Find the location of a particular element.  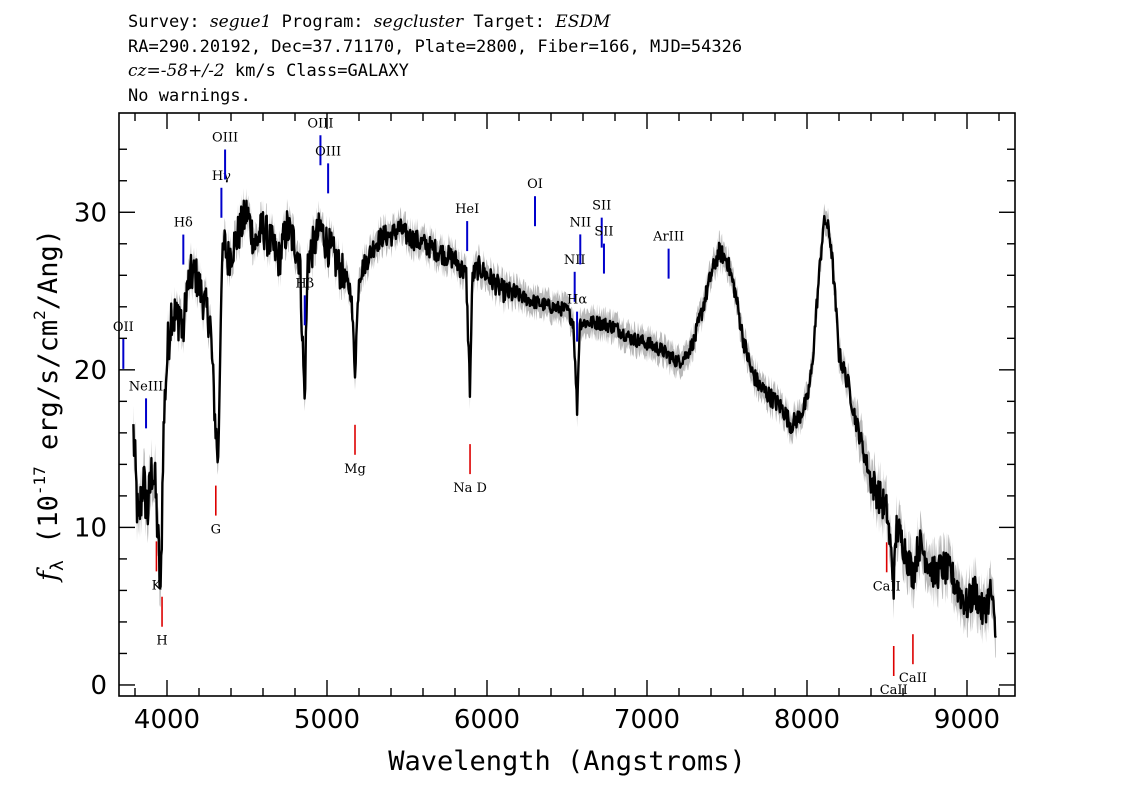

y-tick-label: 30 is located at coordinates (90, 213).